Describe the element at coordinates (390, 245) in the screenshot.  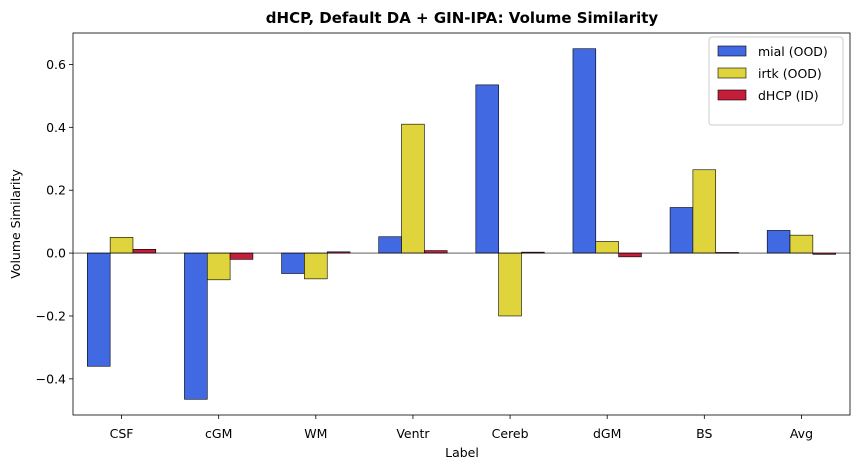
I see `bar-Ventr-mial (OOD)` at that location.